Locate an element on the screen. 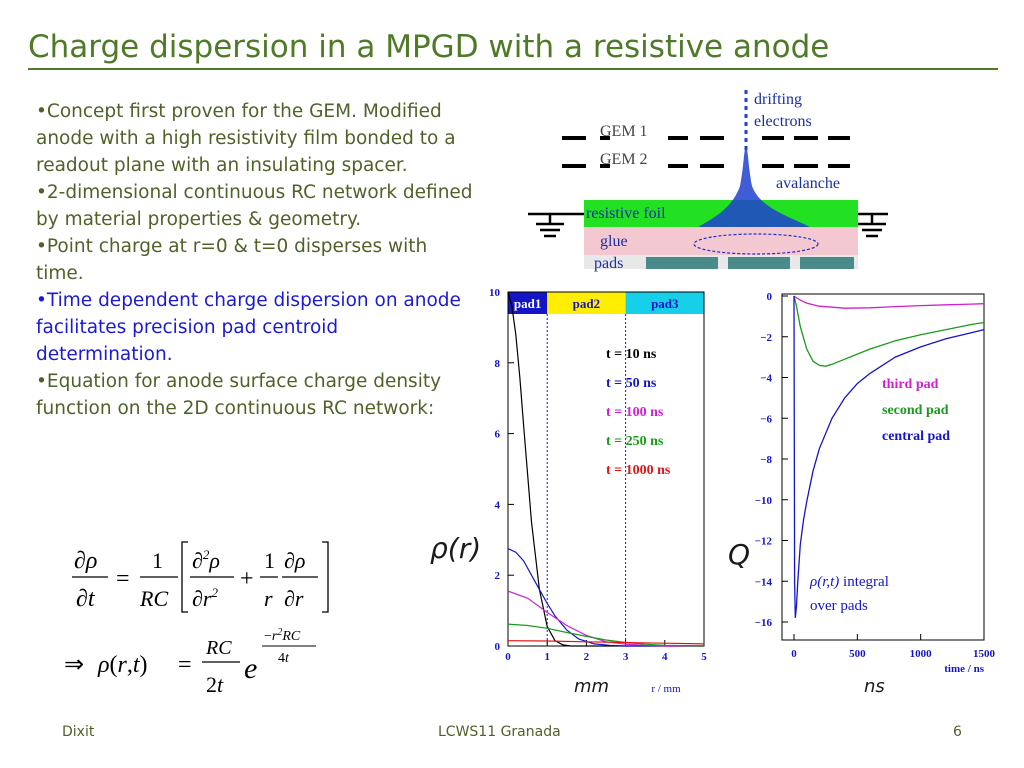 The width and height of the screenshot is (1024, 768). rho-axis-label: ρ(r) is located at coordinates (456, 548).